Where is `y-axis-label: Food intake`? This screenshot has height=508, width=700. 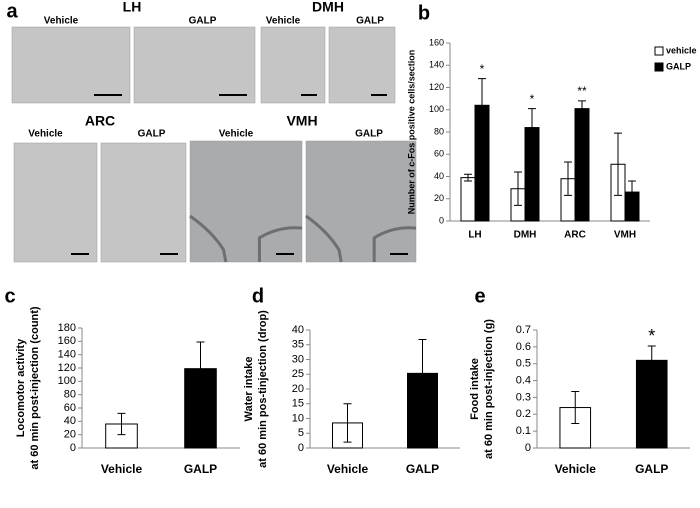
y-axis-label: Food intake is located at coordinates (475, 389).